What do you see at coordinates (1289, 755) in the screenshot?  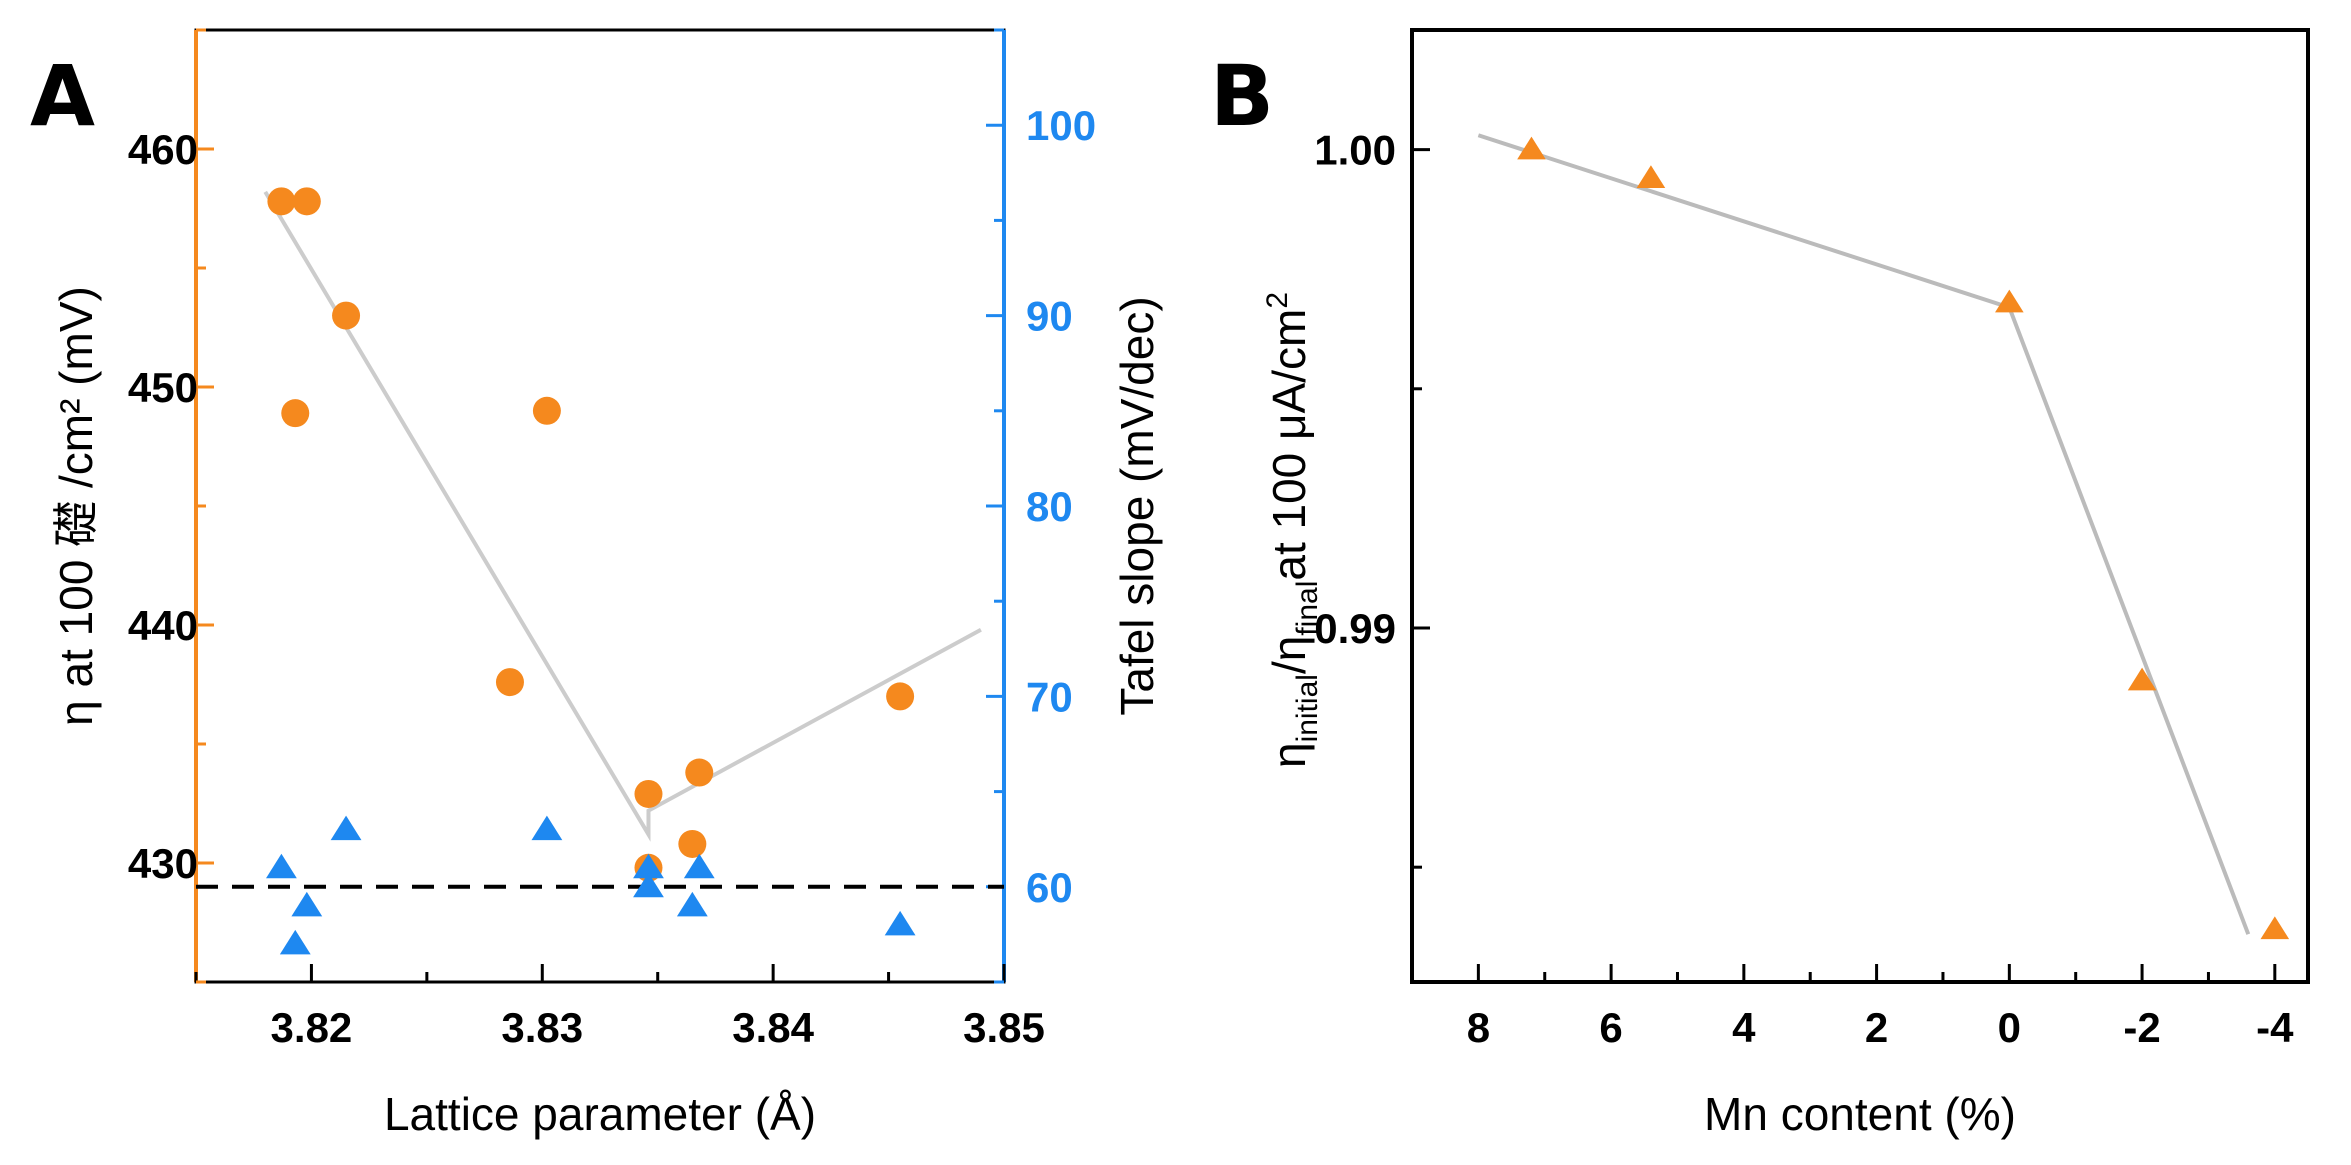 I see `y-axis-title-b-eta: η` at bounding box center [1289, 755].